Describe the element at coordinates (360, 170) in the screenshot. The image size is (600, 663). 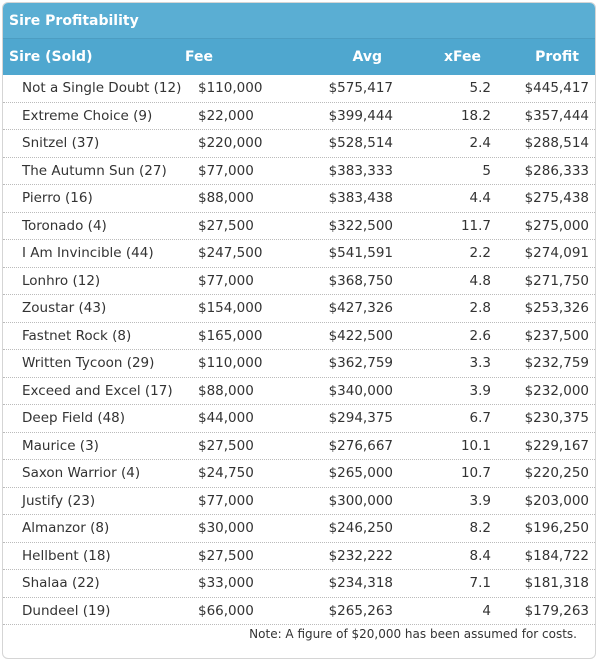
I see `table-cell: $383,333` at that location.